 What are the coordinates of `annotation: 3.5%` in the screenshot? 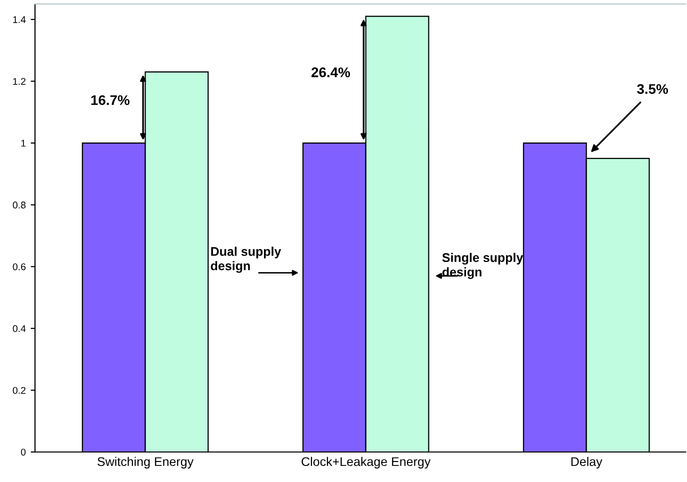 It's located at (652, 89).